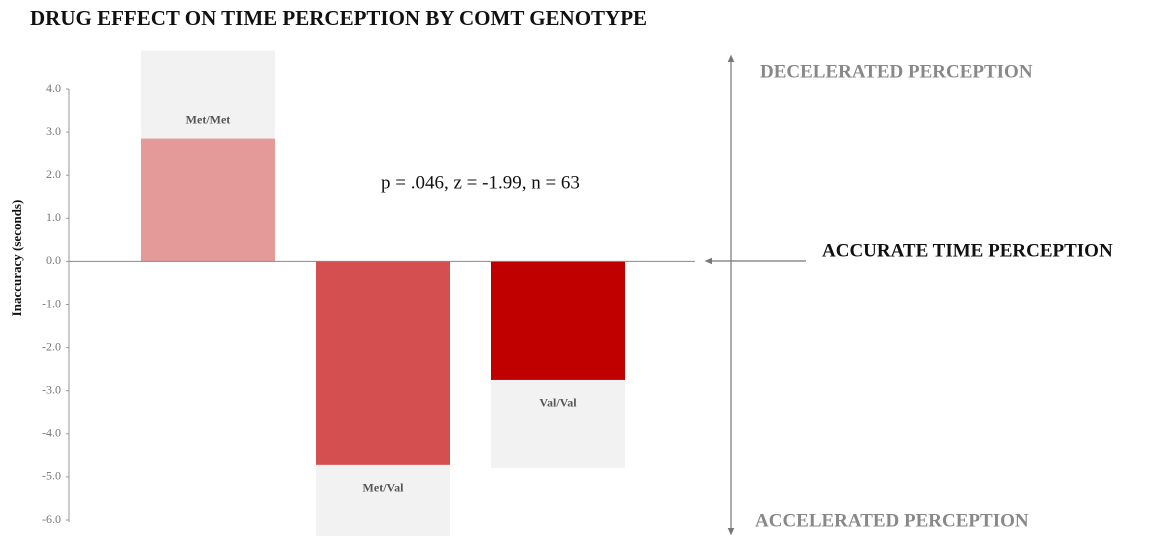 This screenshot has height=536, width=1149. I want to click on y-tick-label: 2.0, so click(53, 174).